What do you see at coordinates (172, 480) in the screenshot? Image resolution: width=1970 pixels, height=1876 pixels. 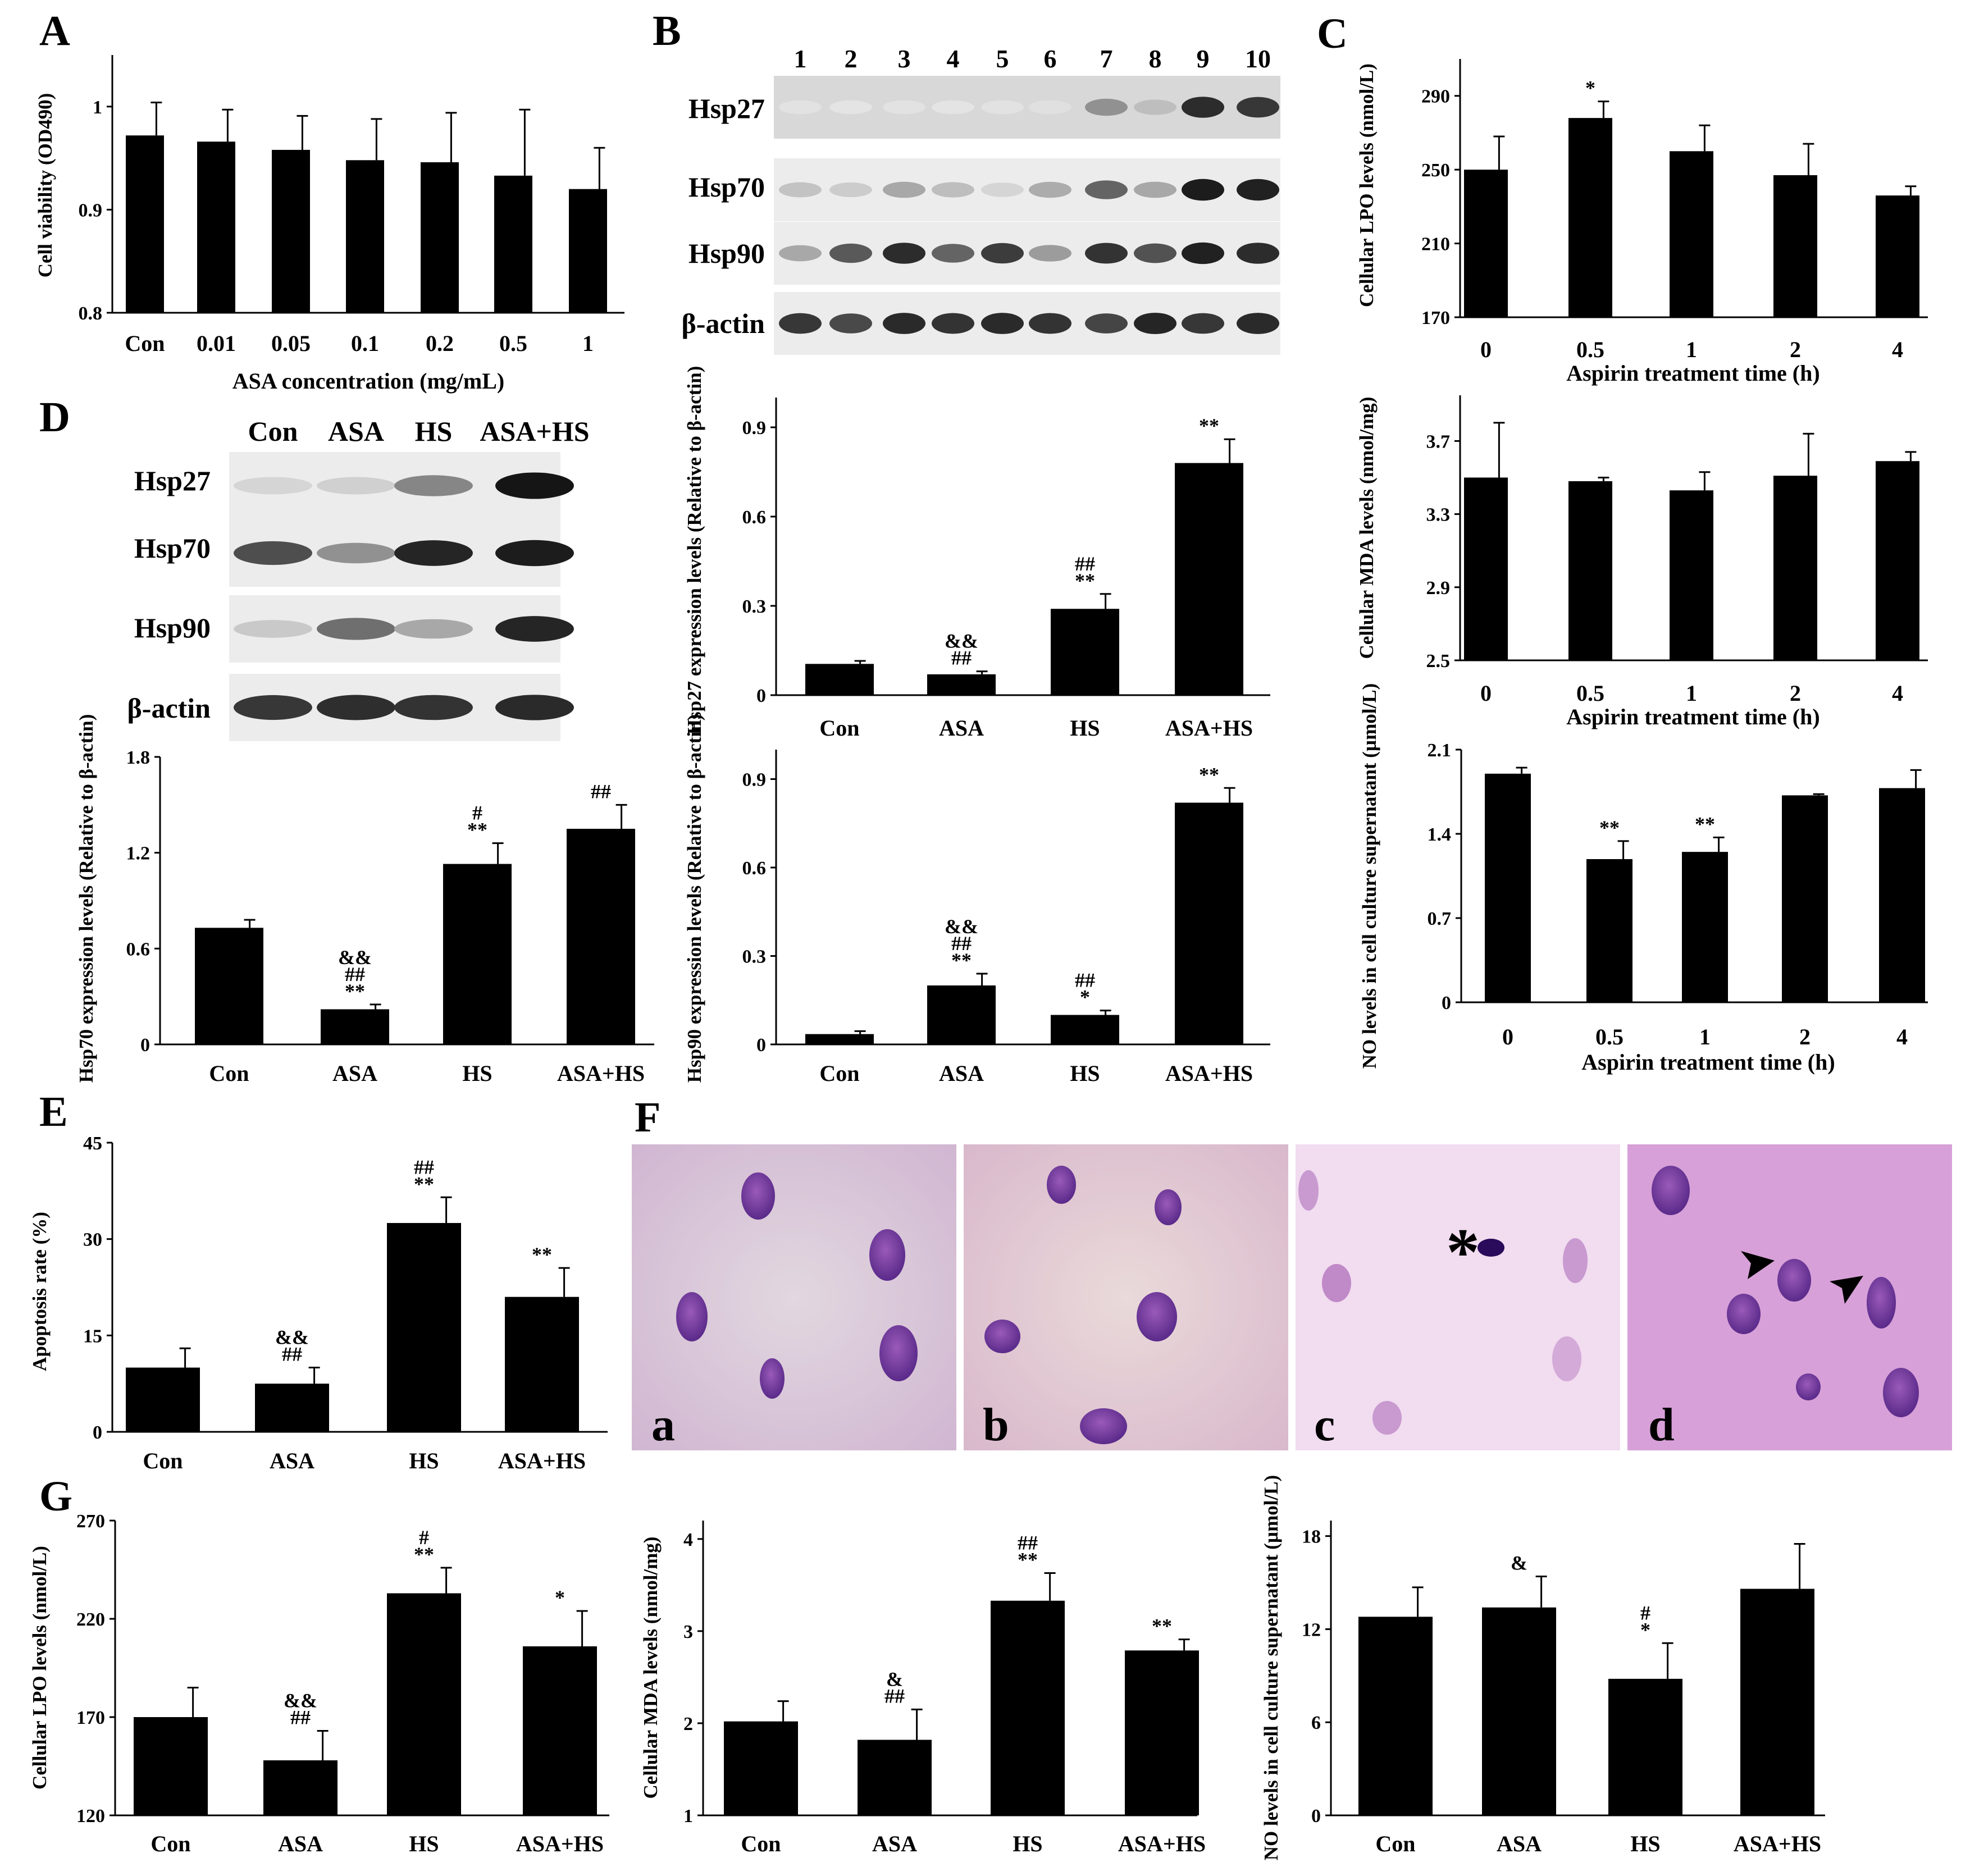 I see `wb-d-row-label-hsp27: Hsp27` at bounding box center [172, 480].